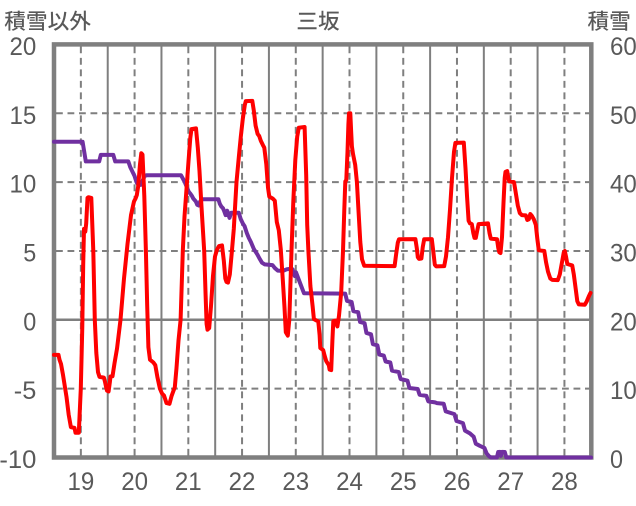 The width and height of the screenshot is (636, 506). What do you see at coordinates (623, 185) in the screenshot?
I see `svg-text: 40` at bounding box center [623, 185].